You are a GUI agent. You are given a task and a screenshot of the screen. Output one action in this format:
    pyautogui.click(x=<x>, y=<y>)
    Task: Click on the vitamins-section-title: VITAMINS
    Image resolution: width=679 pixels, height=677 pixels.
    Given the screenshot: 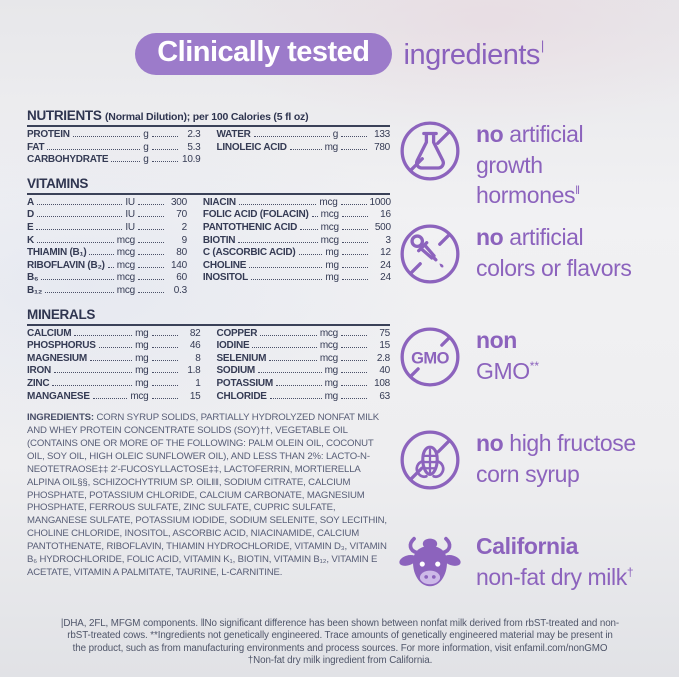 What is the action you would take?
    pyautogui.click(x=208, y=185)
    